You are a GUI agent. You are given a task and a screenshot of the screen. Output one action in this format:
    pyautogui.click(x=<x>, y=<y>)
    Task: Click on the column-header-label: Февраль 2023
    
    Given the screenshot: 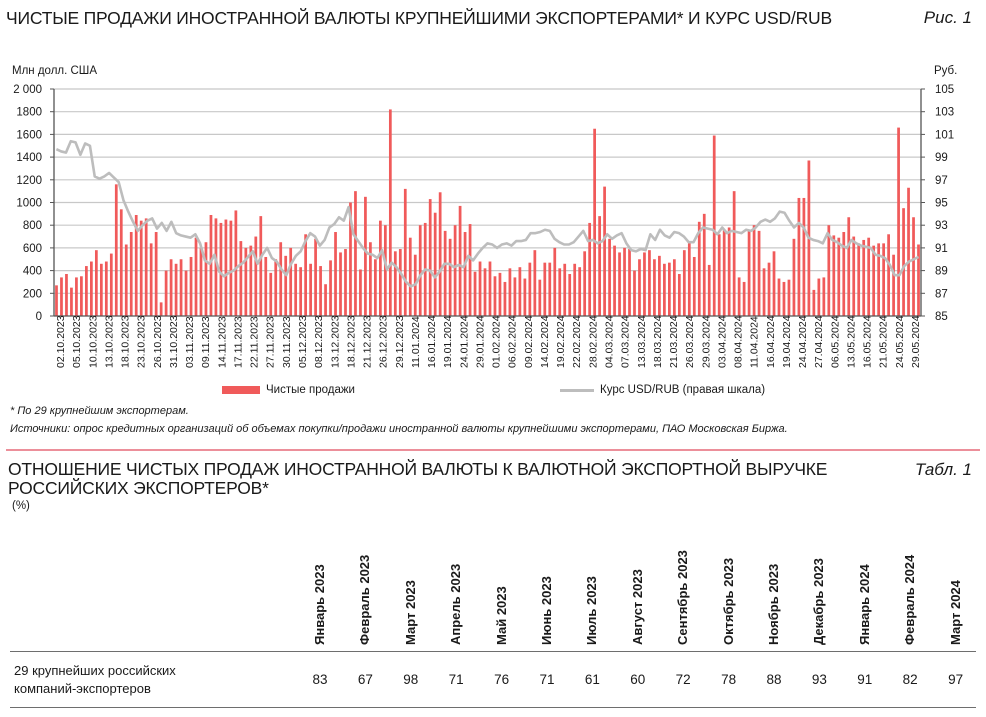 What is the action you would take?
    pyautogui.click(x=365, y=599)
    